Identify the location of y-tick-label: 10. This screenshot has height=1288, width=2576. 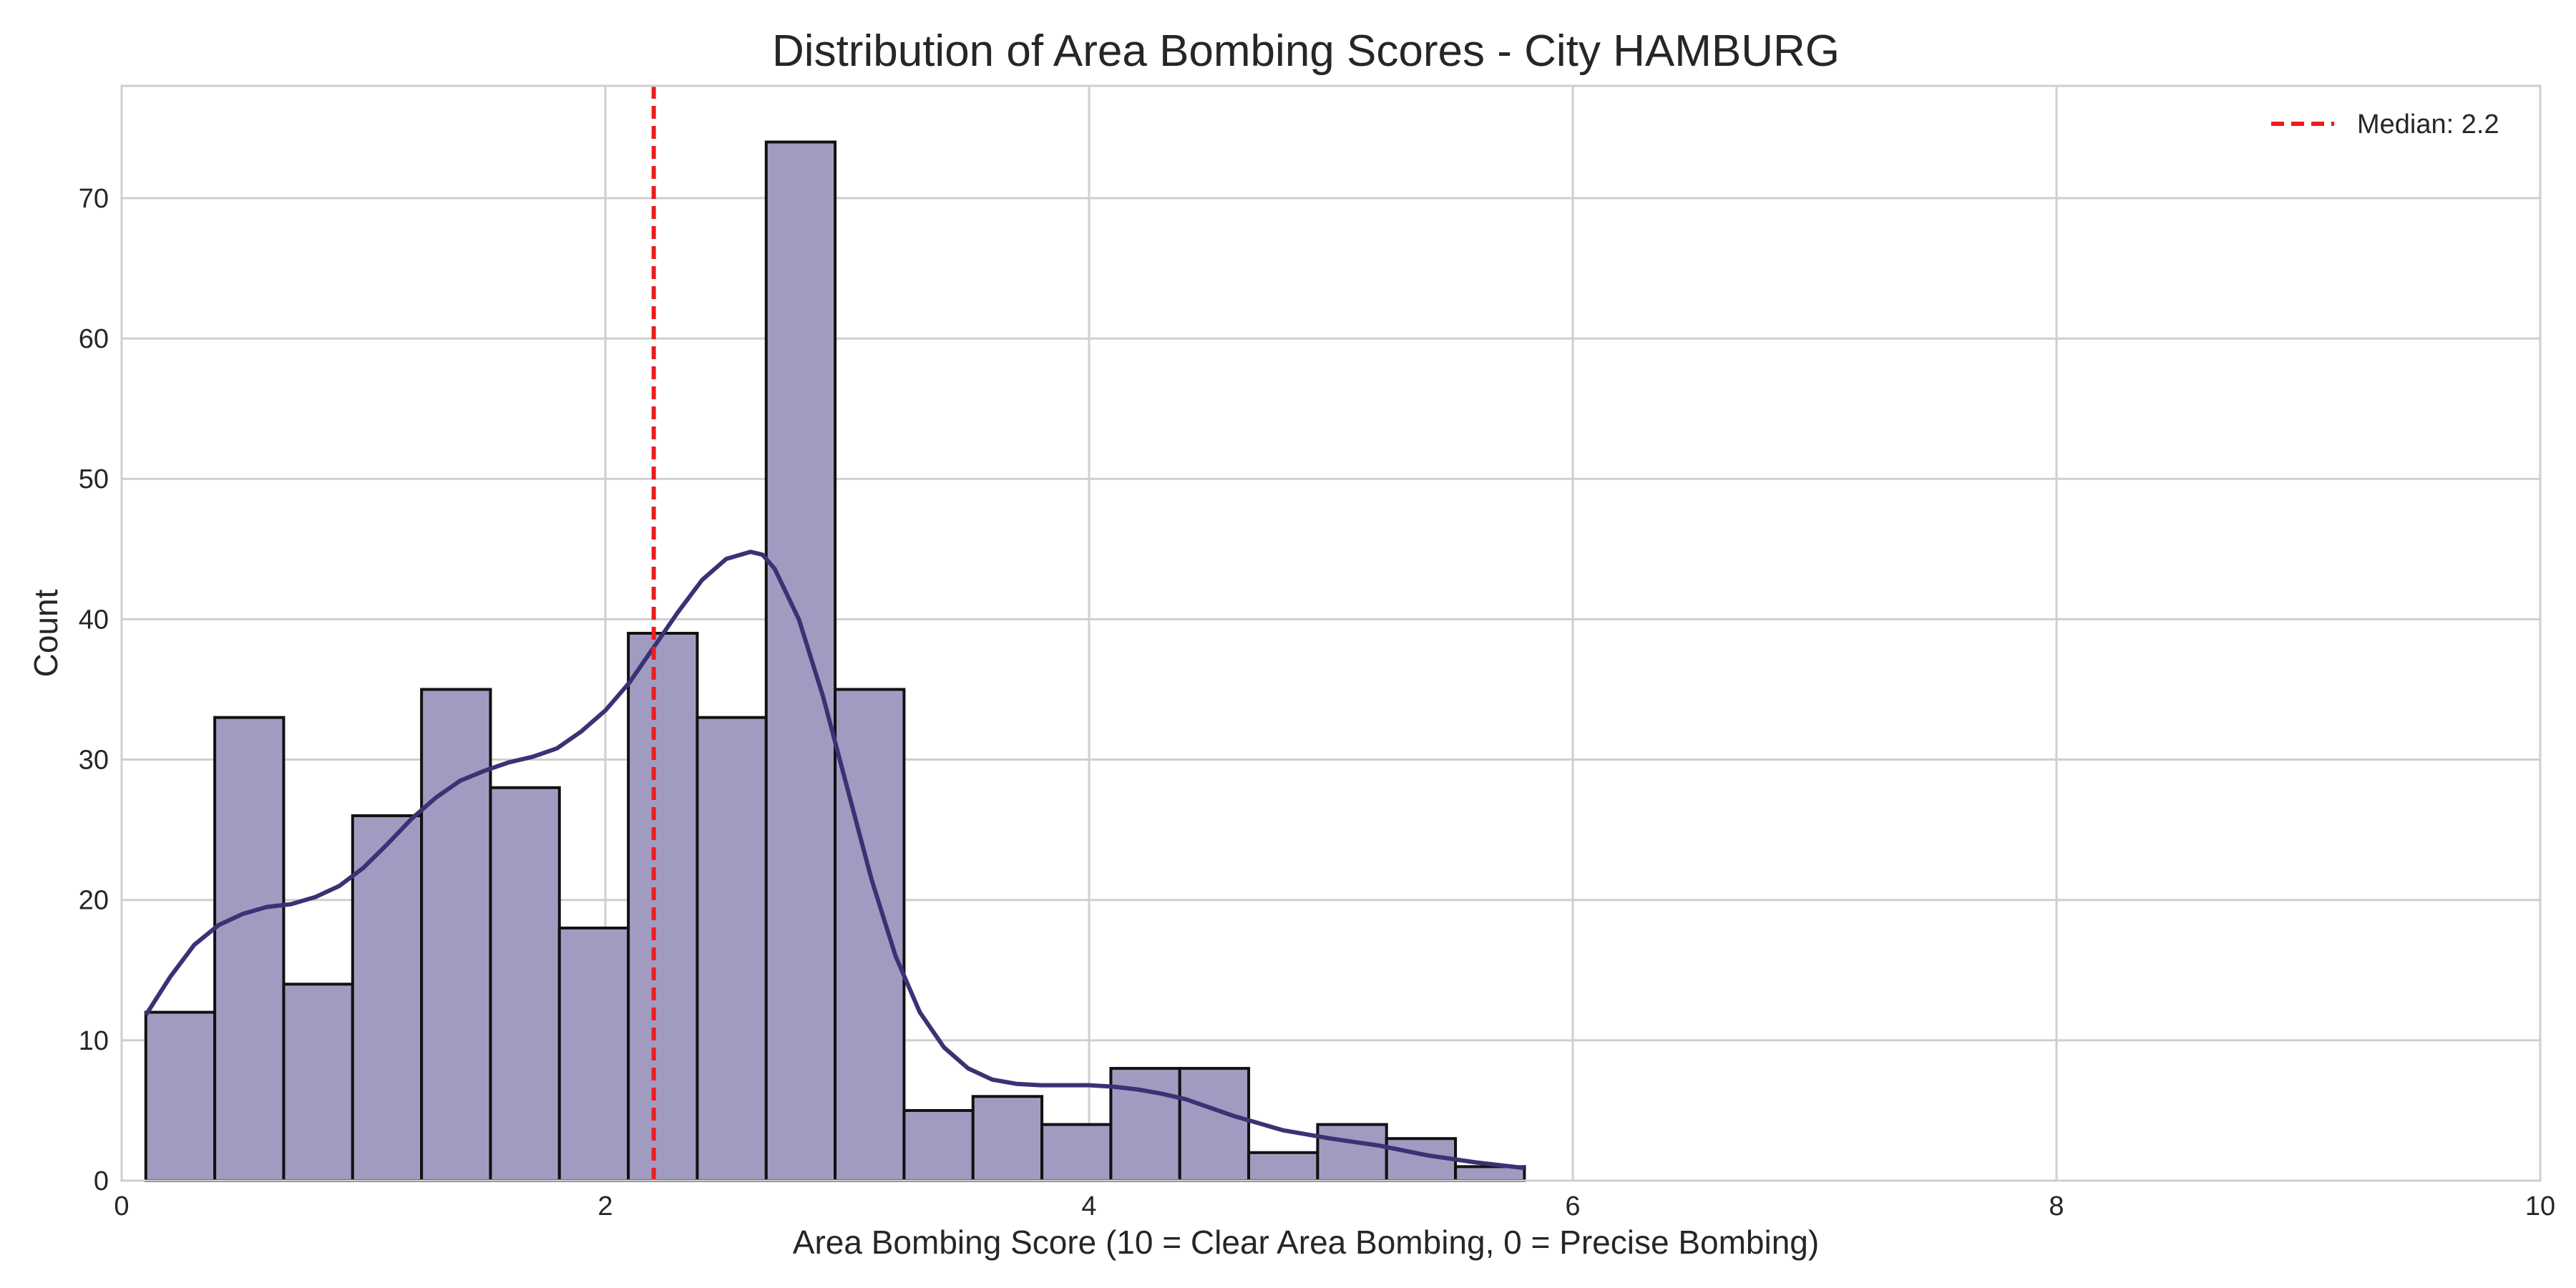
(94, 1041).